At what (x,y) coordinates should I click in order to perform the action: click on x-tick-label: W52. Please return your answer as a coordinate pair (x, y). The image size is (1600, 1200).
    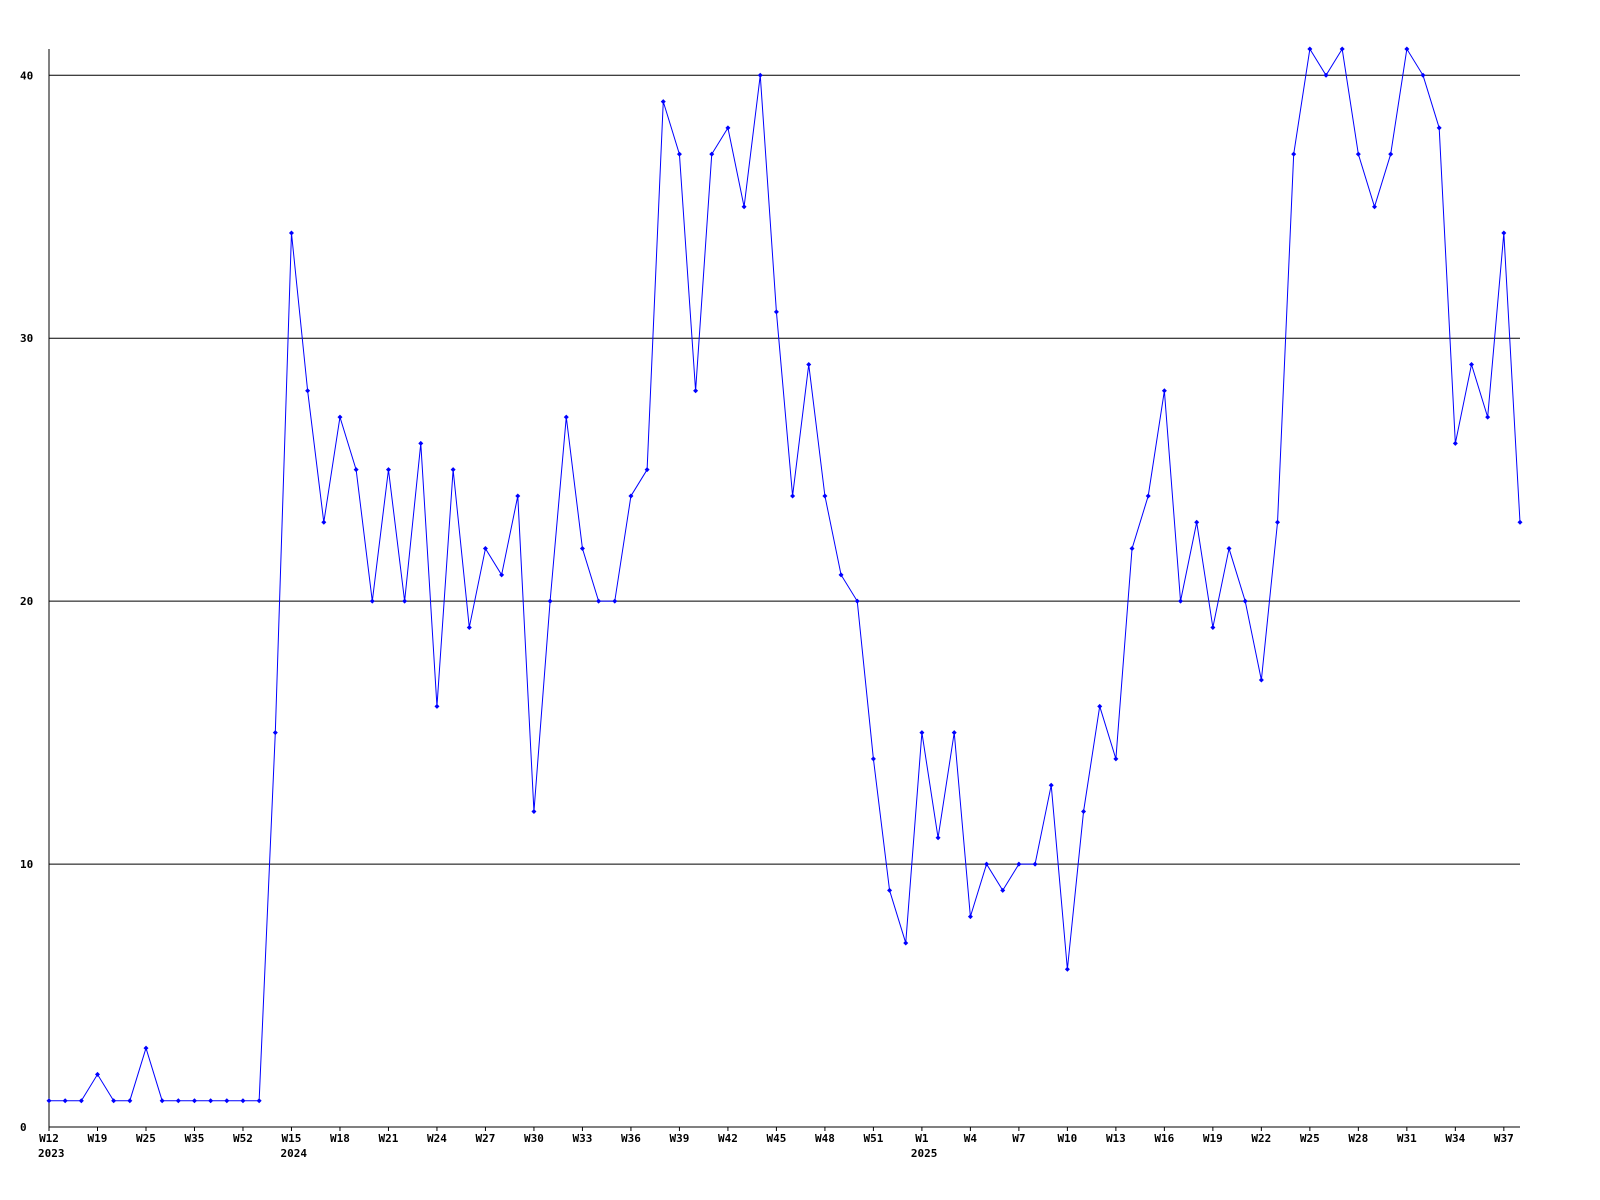
    Looking at the image, I should click on (243, 1138).